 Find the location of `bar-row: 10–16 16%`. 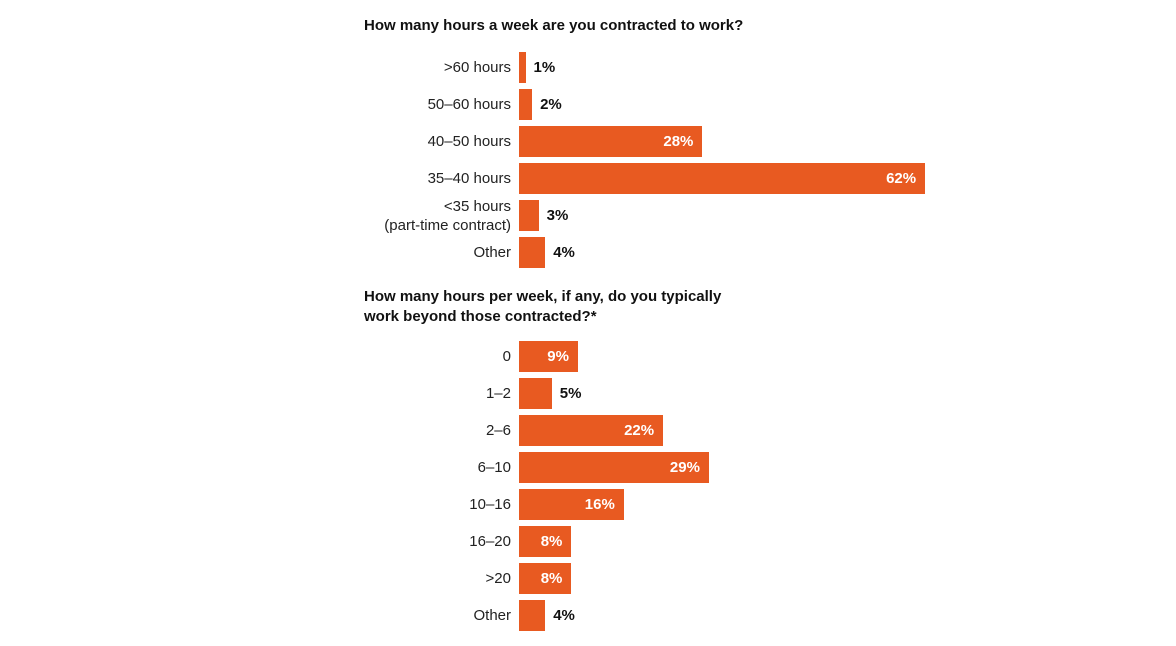

bar-row: 10–16 16% is located at coordinates (588, 504).